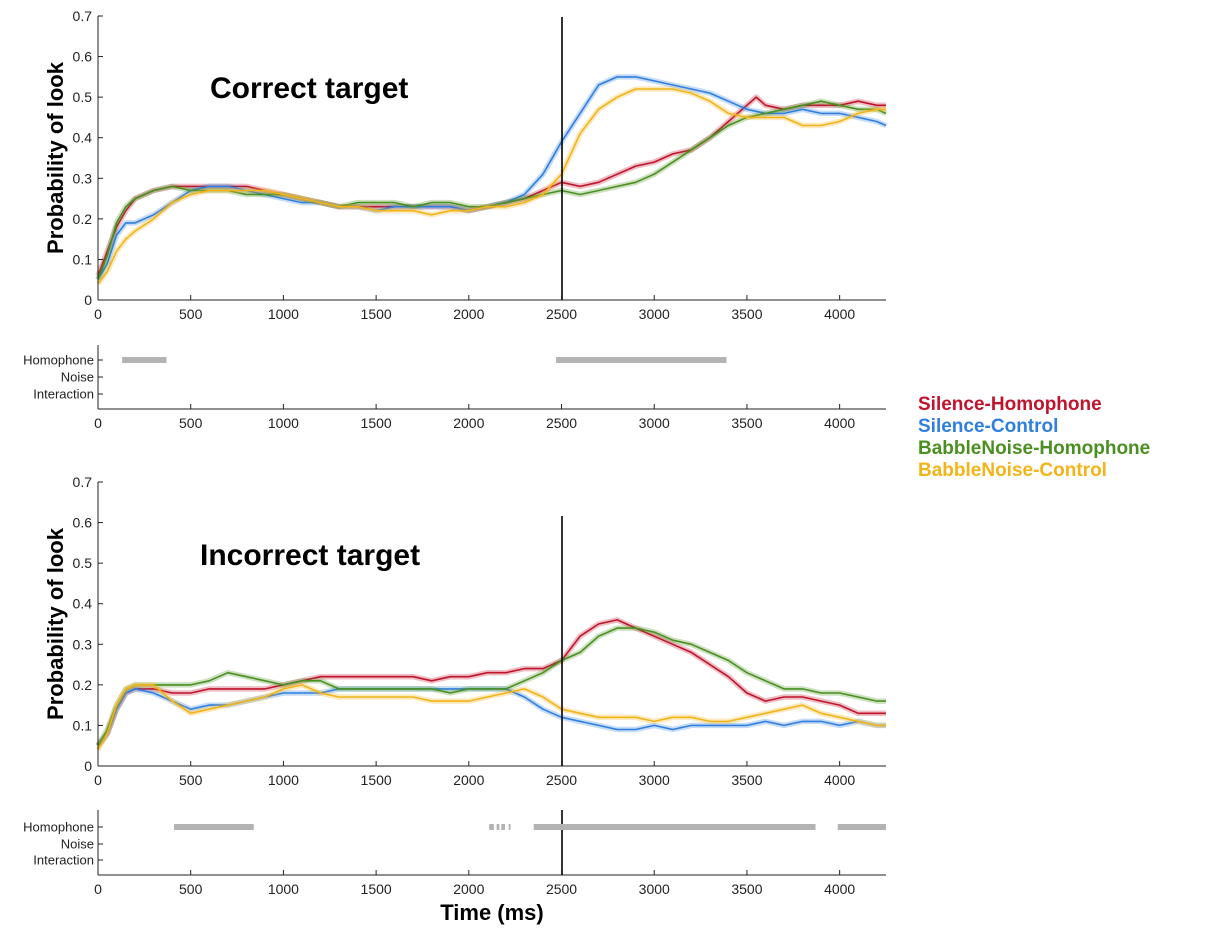 The image size is (1214, 938). I want to click on incorrect-target-series, so click(490, 684).